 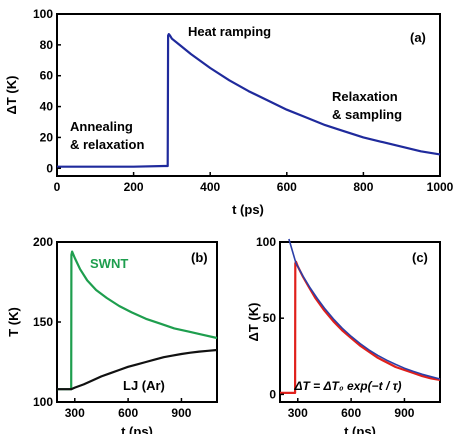 I want to click on panel-a-y-tick-label: 40, so click(x=47, y=107).